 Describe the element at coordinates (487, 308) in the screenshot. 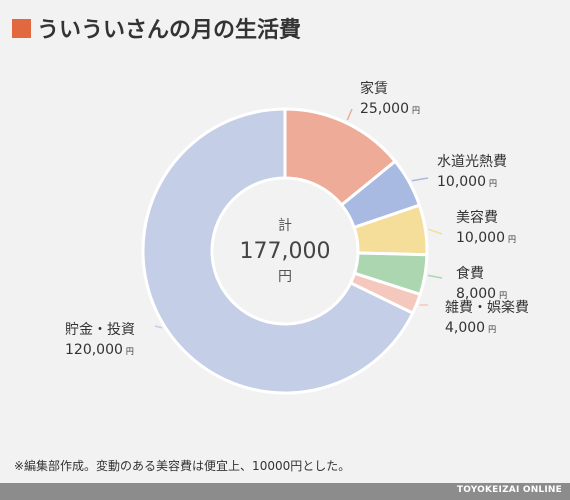

I see `slice-label-4: 雑費・娯楽費` at that location.